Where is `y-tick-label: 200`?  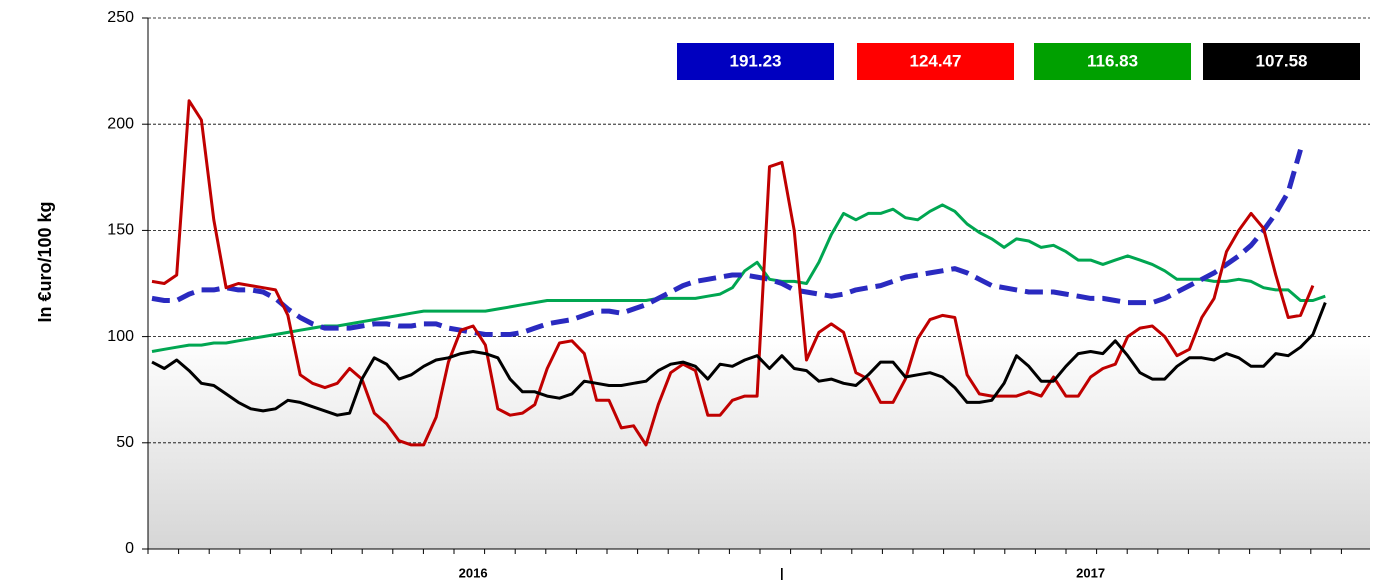
y-tick-label: 200 is located at coordinates (120, 123).